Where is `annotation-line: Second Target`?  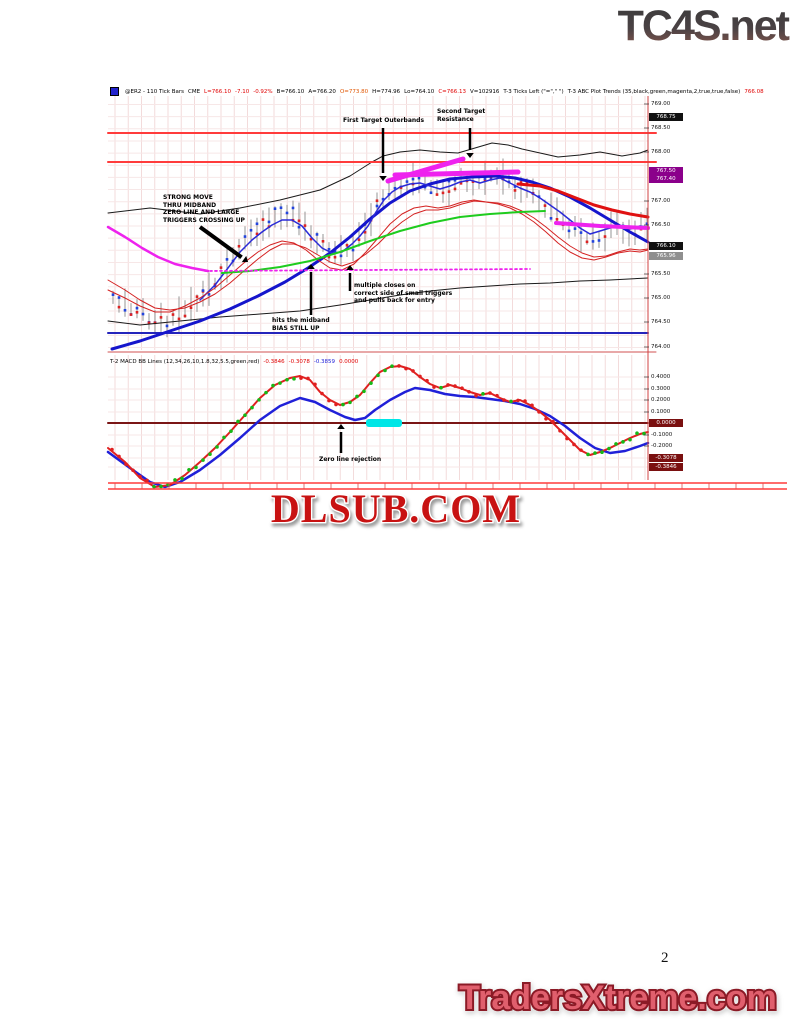
annotation-line: Second Target is located at coordinates (461, 111).